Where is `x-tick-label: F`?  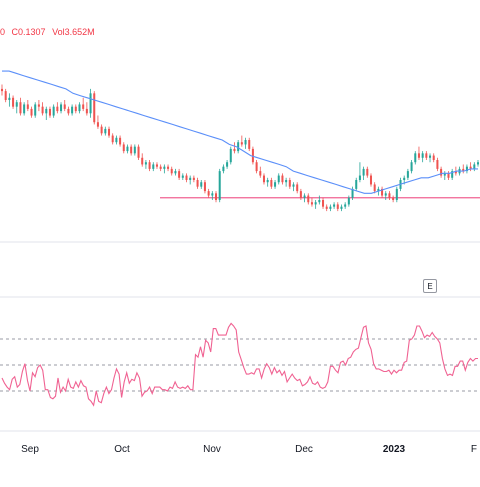 x-tick-label: F is located at coordinates (474, 449).